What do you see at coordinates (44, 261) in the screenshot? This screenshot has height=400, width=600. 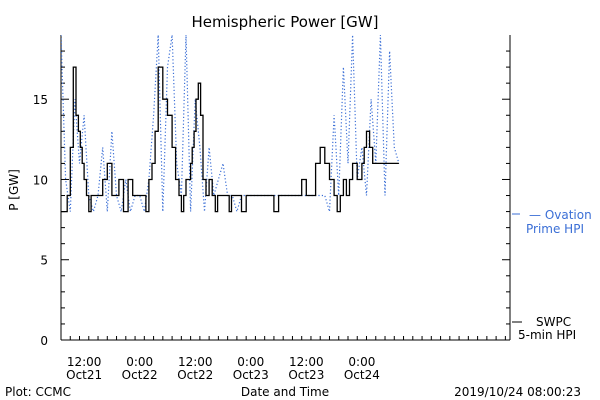 I see `y-tick-label: 5` at bounding box center [44, 261].